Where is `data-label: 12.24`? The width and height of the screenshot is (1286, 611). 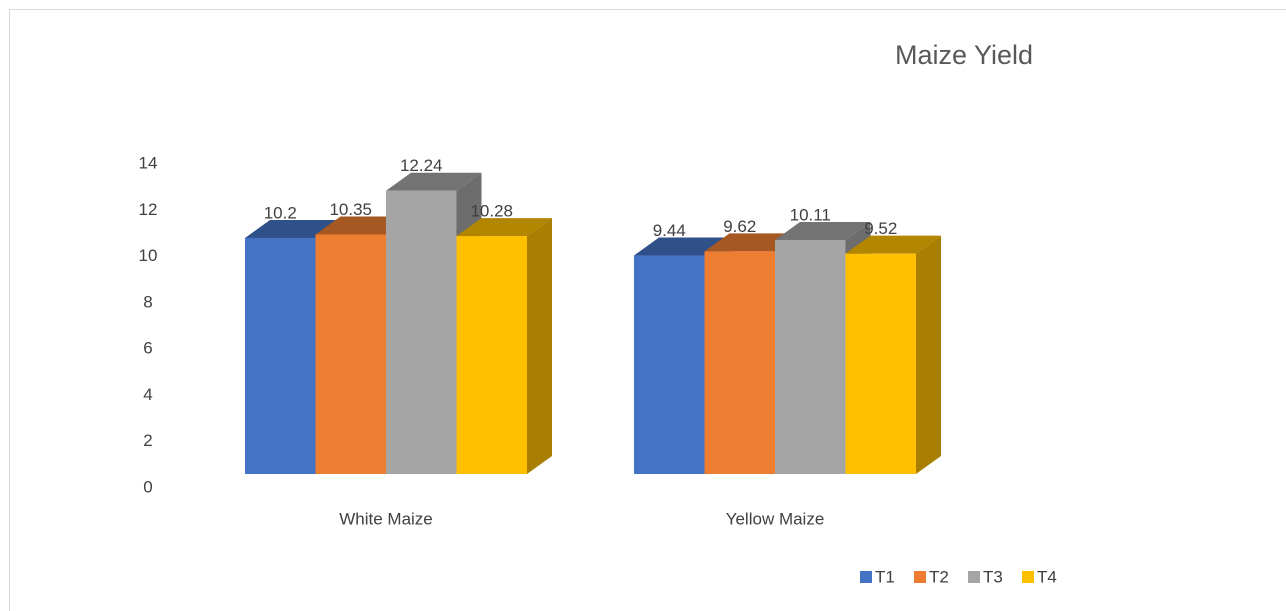
data-label: 12.24 is located at coordinates (421, 165).